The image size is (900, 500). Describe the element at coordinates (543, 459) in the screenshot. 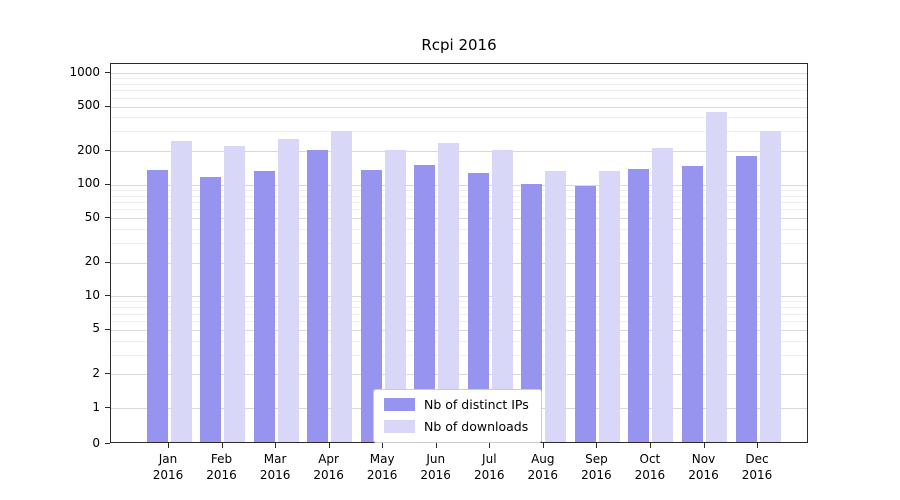

I see `x-tick-label-line: Aug` at that location.